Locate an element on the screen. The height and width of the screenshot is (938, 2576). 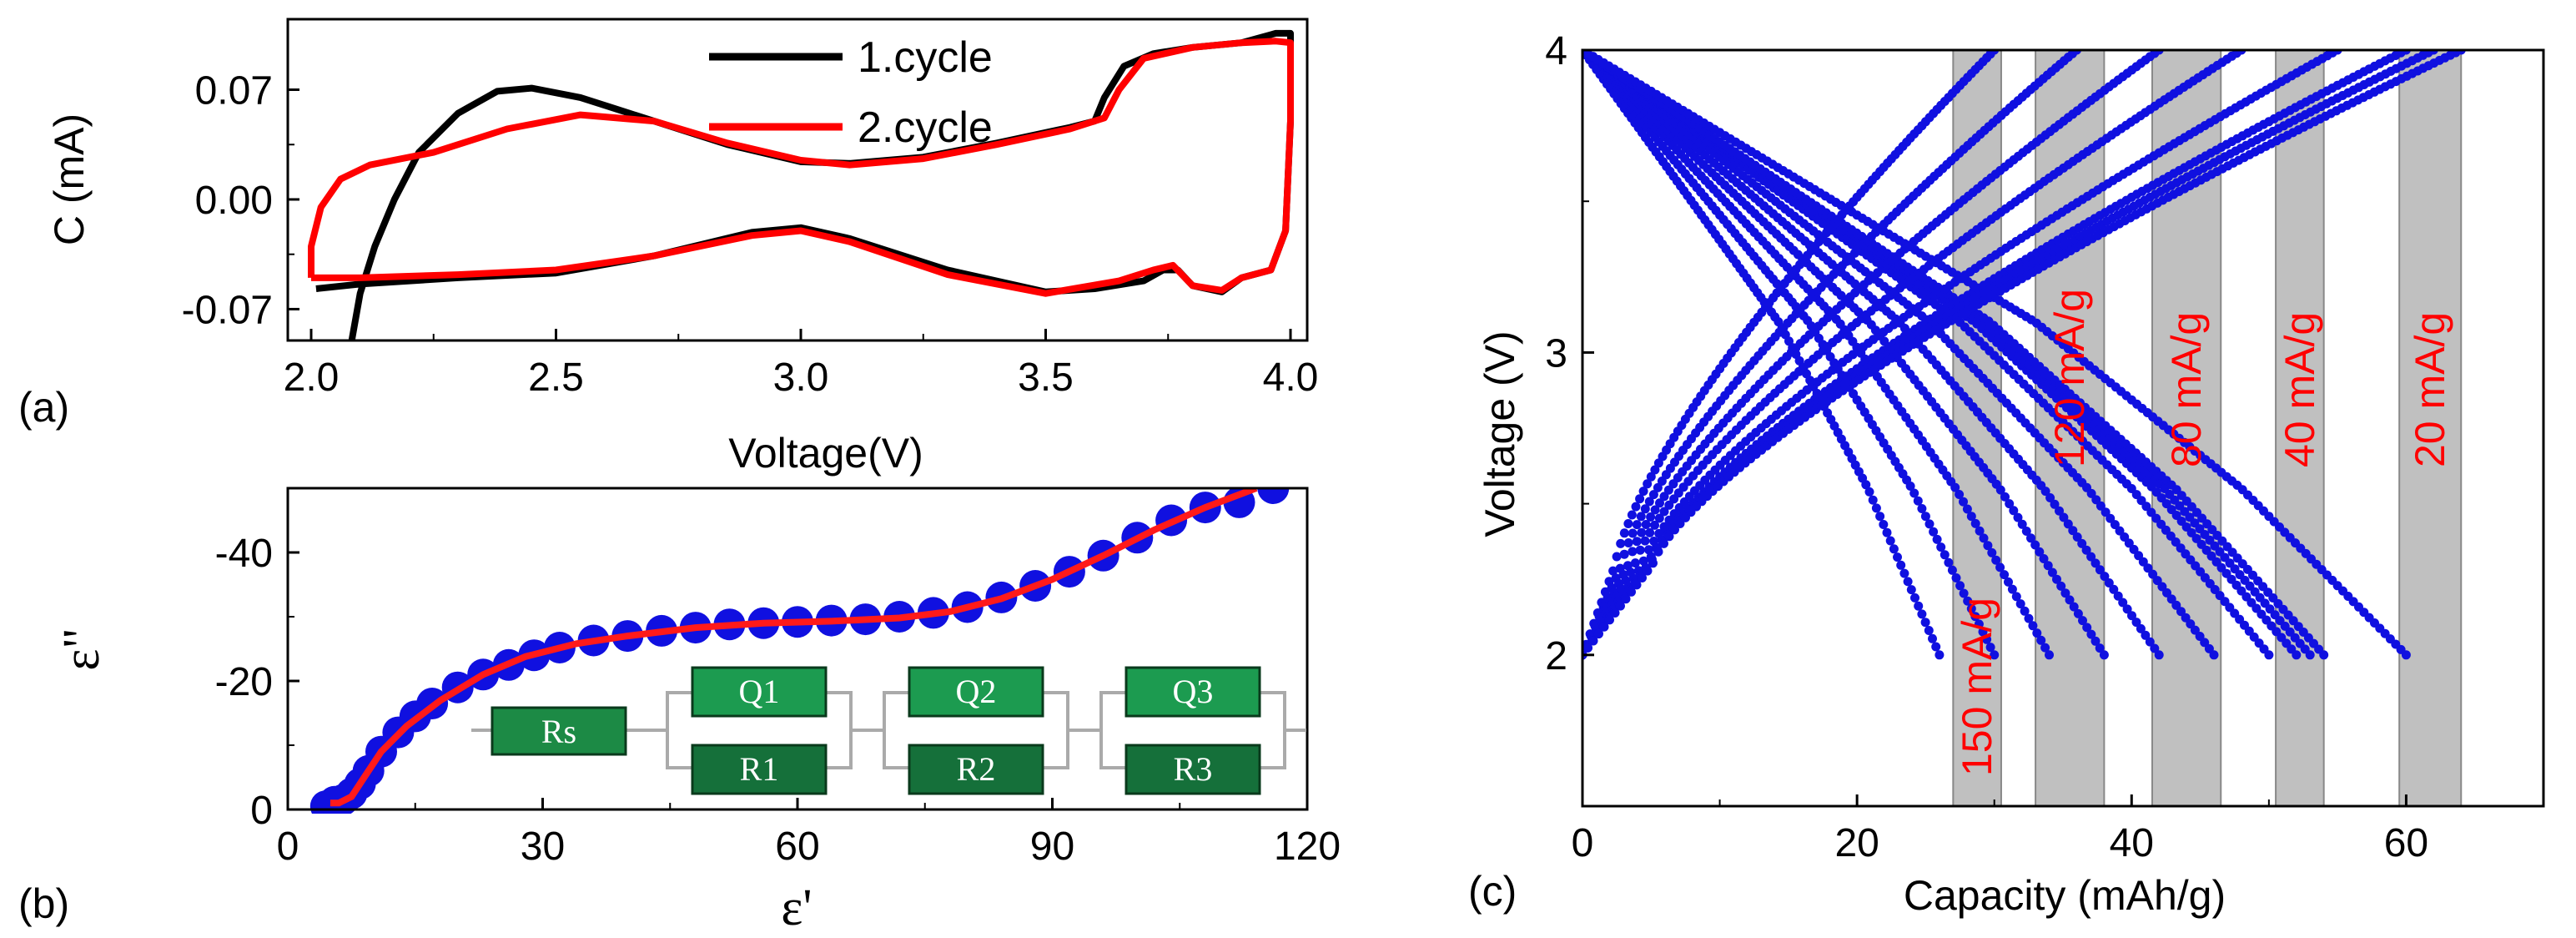
circuit-element-r1: R1 is located at coordinates (759, 769).